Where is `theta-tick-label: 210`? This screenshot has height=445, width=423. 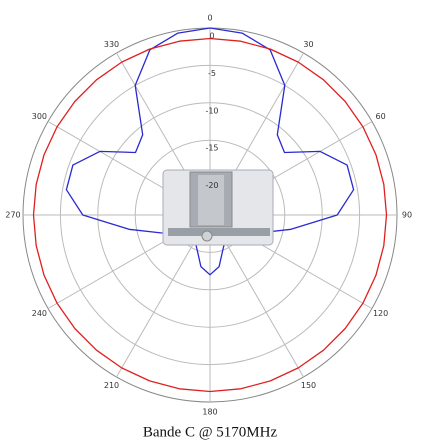
theta-tick-label: 210 is located at coordinates (111, 385).